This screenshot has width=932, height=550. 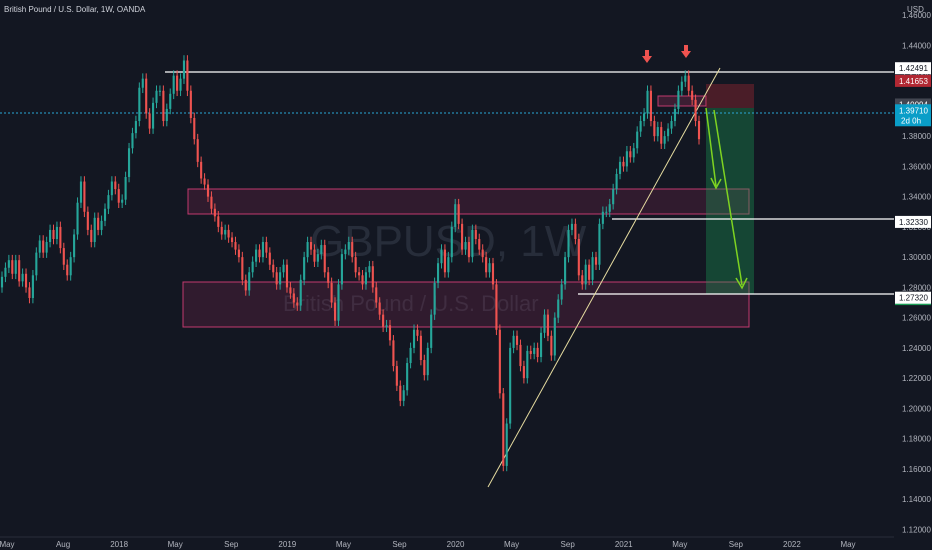 What do you see at coordinates (686, 51) in the screenshot?
I see `top-marker-2-icon` at bounding box center [686, 51].